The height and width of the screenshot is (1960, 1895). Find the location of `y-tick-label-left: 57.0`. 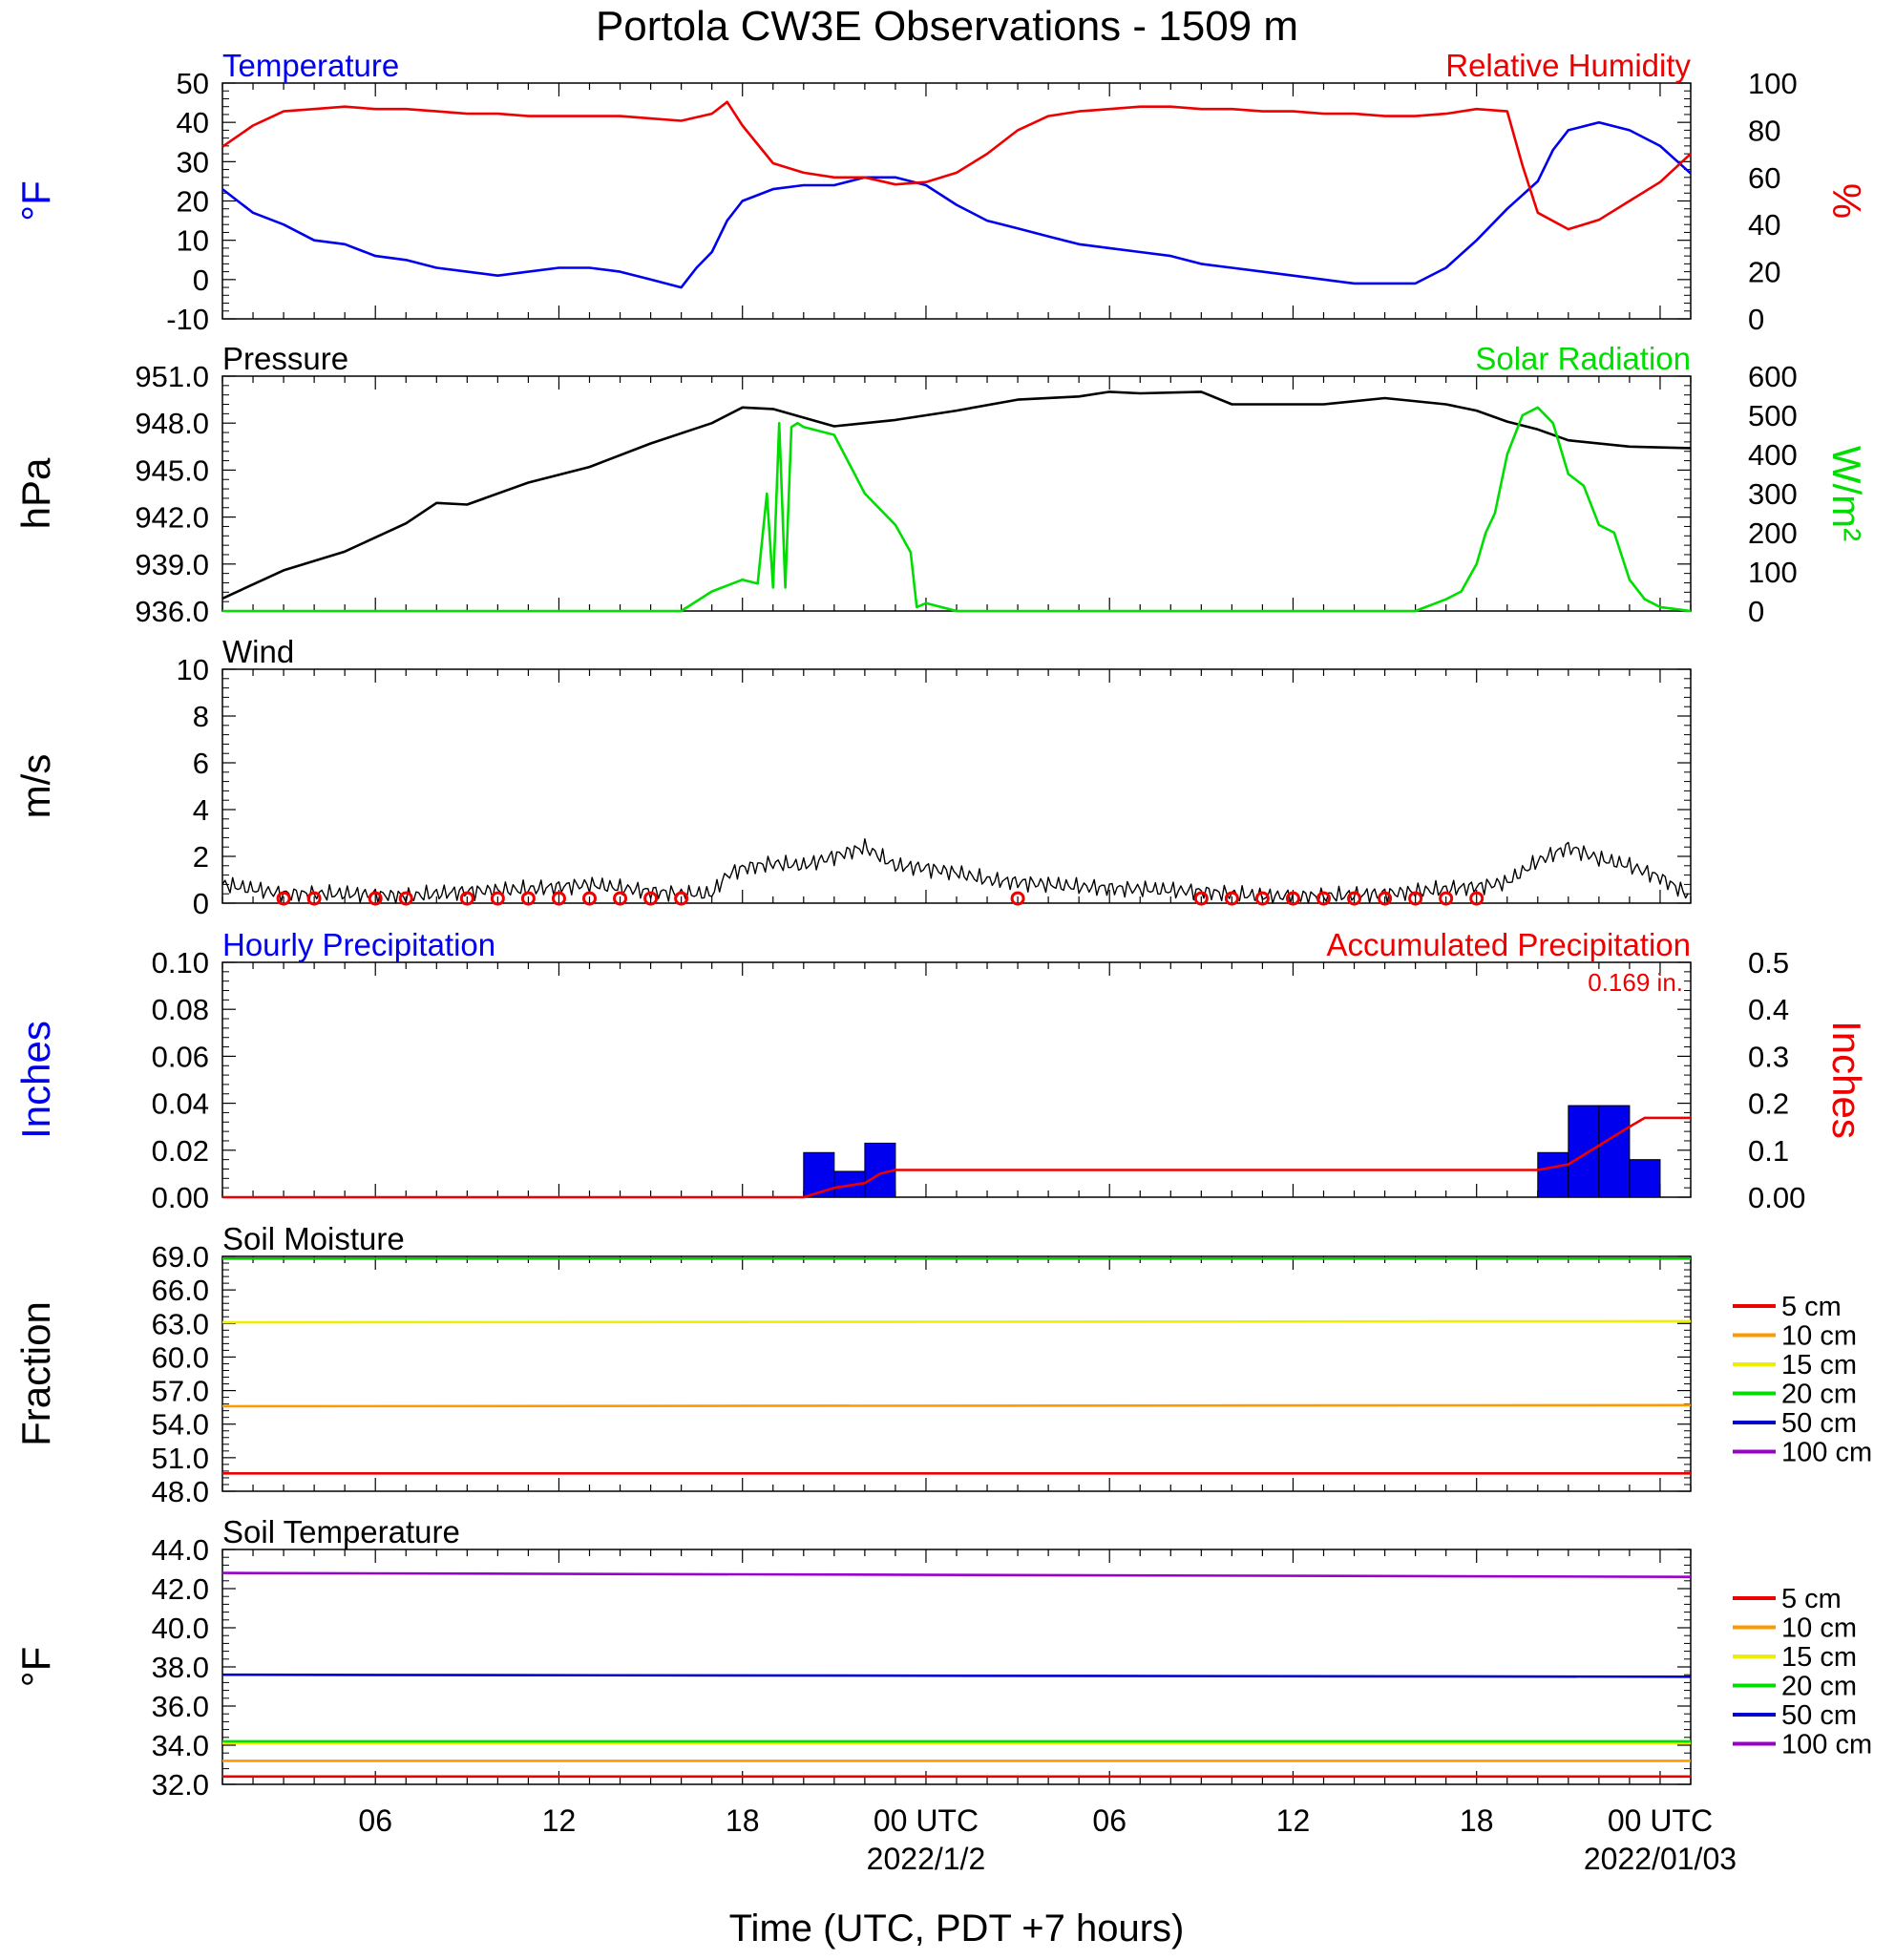

y-tick-label-left: 57.0 is located at coordinates (181, 1391).